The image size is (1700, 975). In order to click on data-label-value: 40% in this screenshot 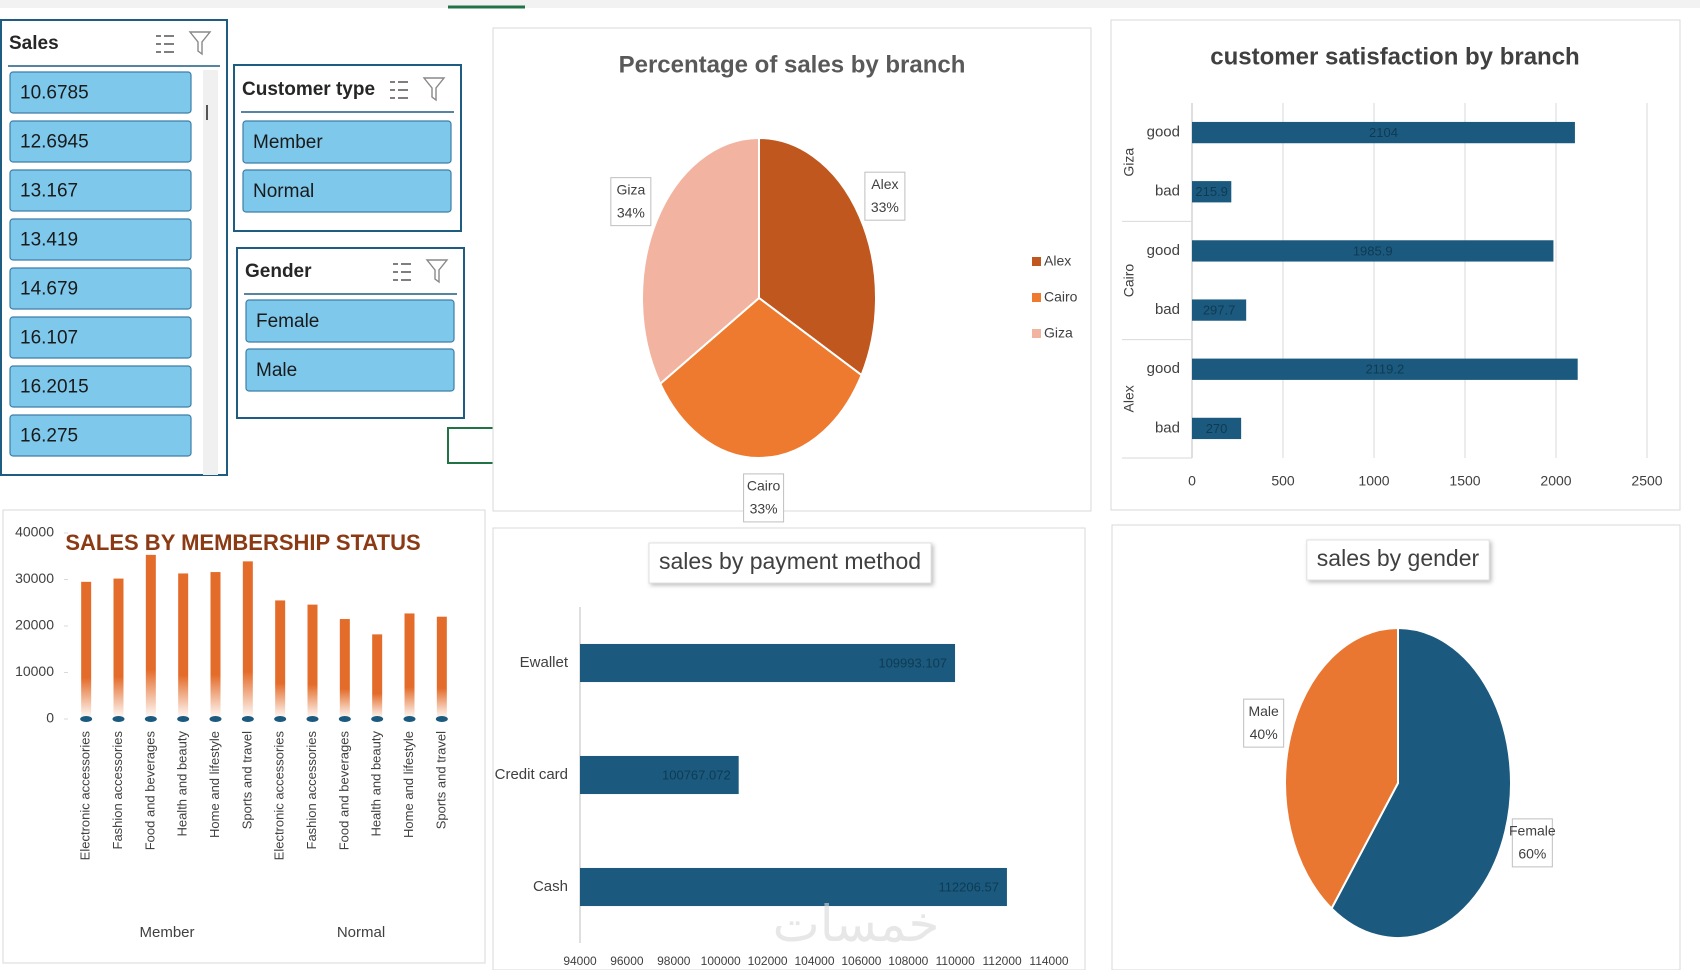, I will do `click(1264, 734)`.